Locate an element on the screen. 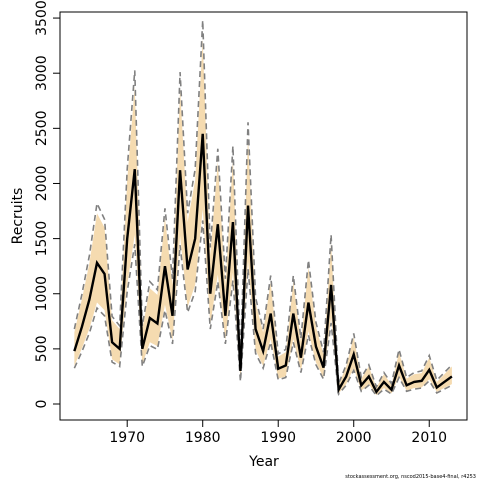 The height and width of the screenshot is (480, 480). y-tick-label: 2000 is located at coordinates (42, 184).